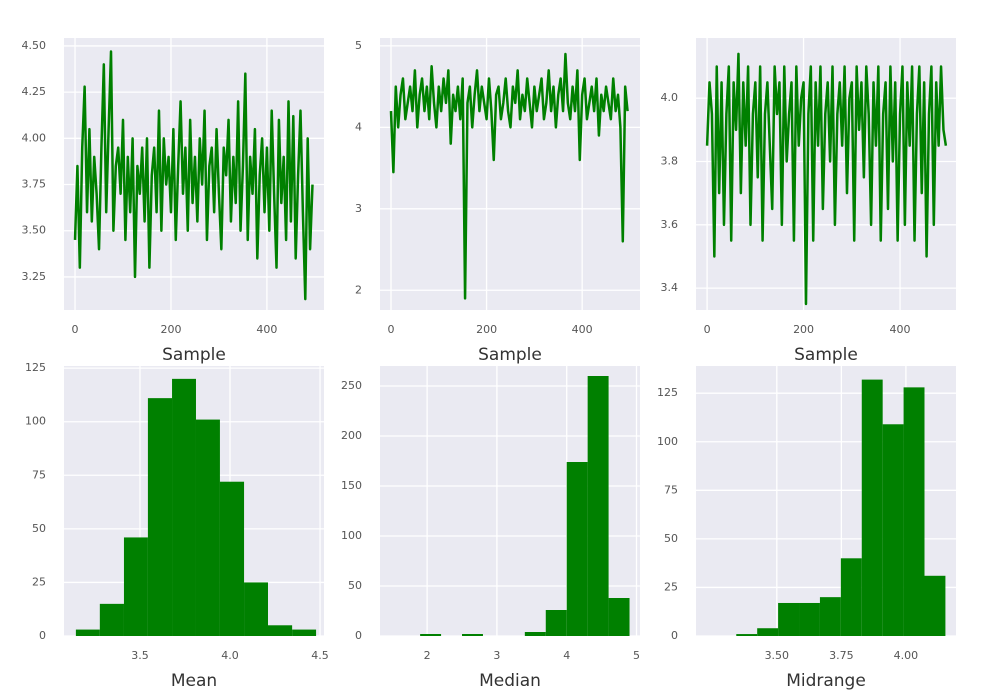  Describe the element at coordinates (351, 435) in the screenshot. I see `y-tick-label: 200` at that location.